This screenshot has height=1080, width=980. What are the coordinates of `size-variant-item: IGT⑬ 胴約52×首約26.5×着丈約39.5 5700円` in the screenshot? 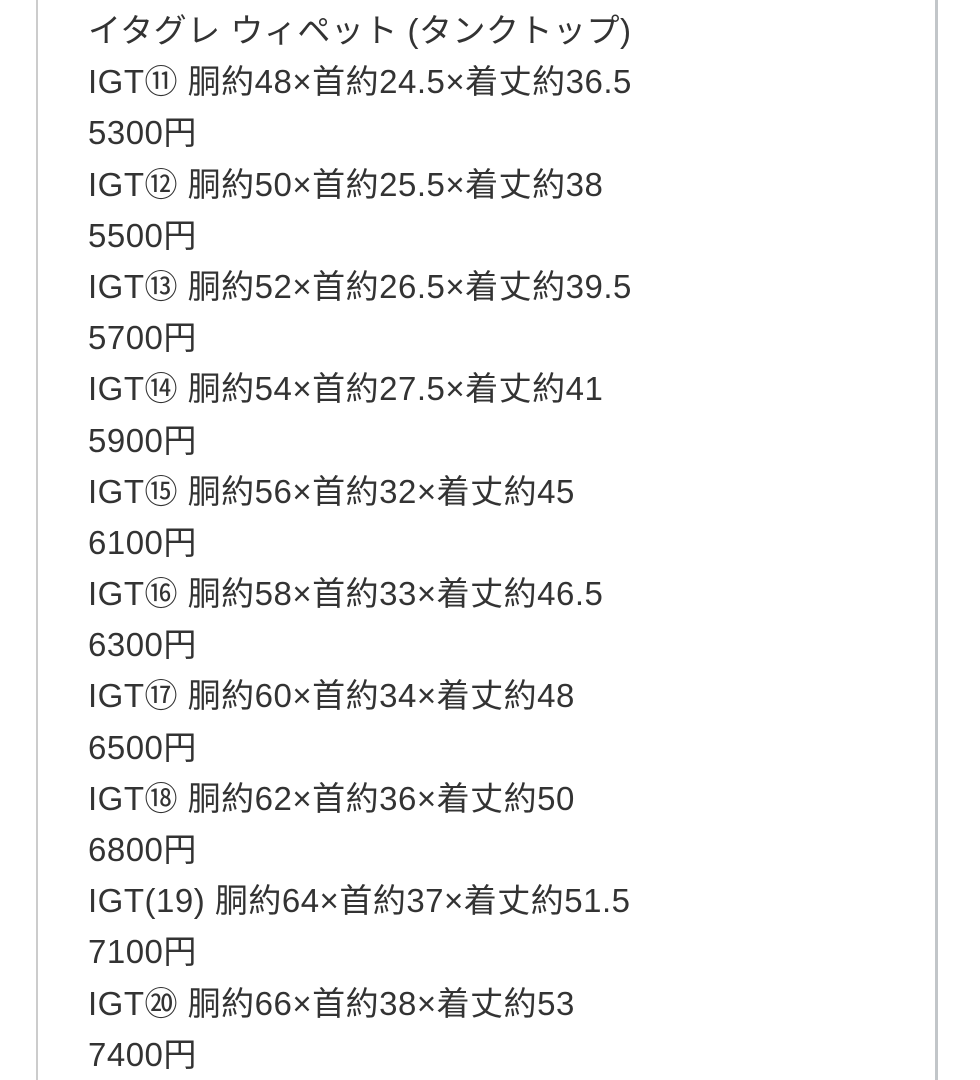 It's located at (506, 312).